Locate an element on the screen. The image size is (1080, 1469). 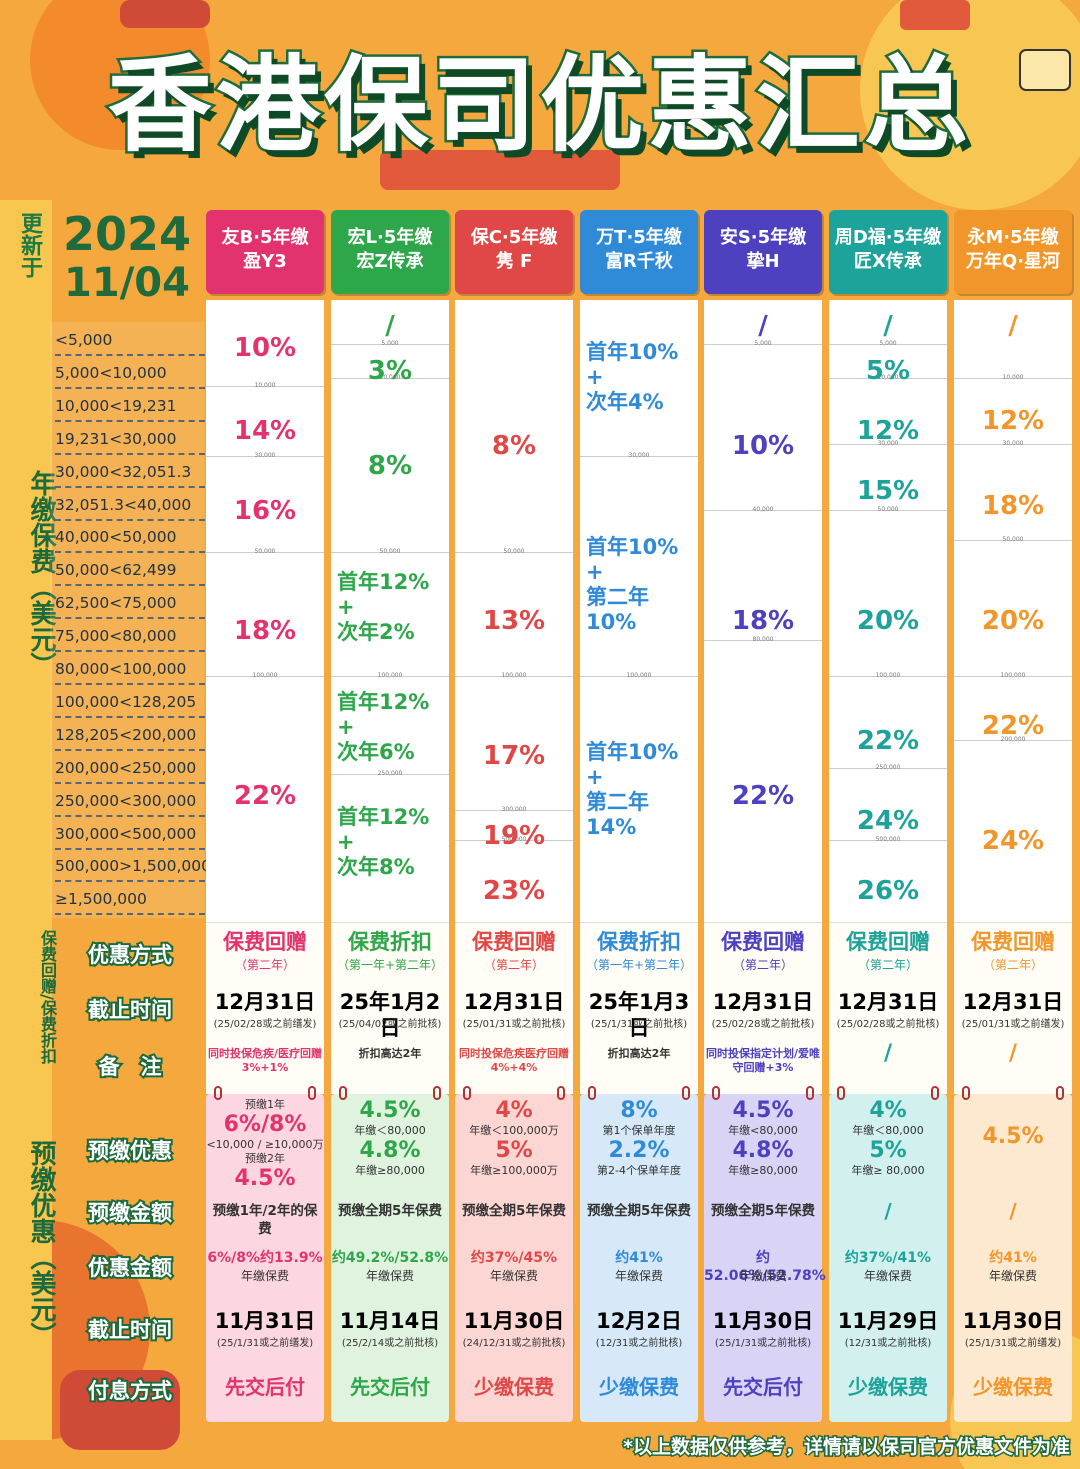
product-name-line1: 宏L·5年缴 is located at coordinates (390, 237).